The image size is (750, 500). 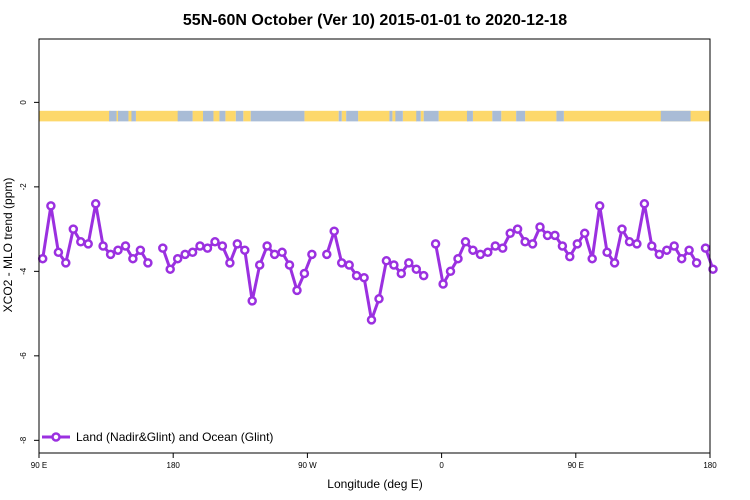 What do you see at coordinates (307, 465) in the screenshot?
I see `x-tick-label: 90 W` at bounding box center [307, 465].